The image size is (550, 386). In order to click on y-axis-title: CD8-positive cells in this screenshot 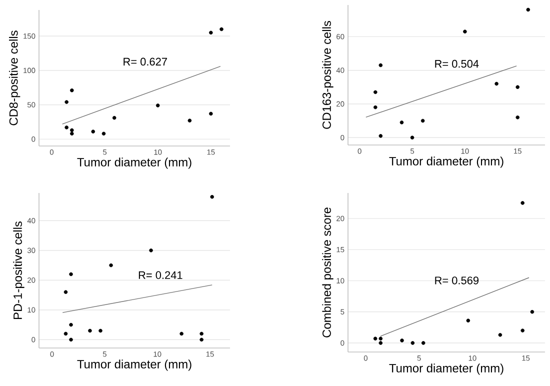, I will do `click(14, 78)`.